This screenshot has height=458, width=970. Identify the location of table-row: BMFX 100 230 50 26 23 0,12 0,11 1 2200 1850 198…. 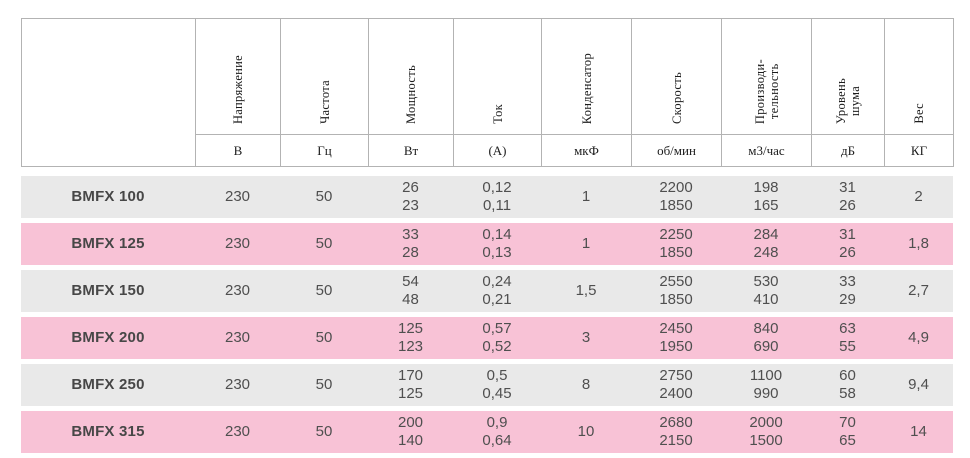
(487, 197).